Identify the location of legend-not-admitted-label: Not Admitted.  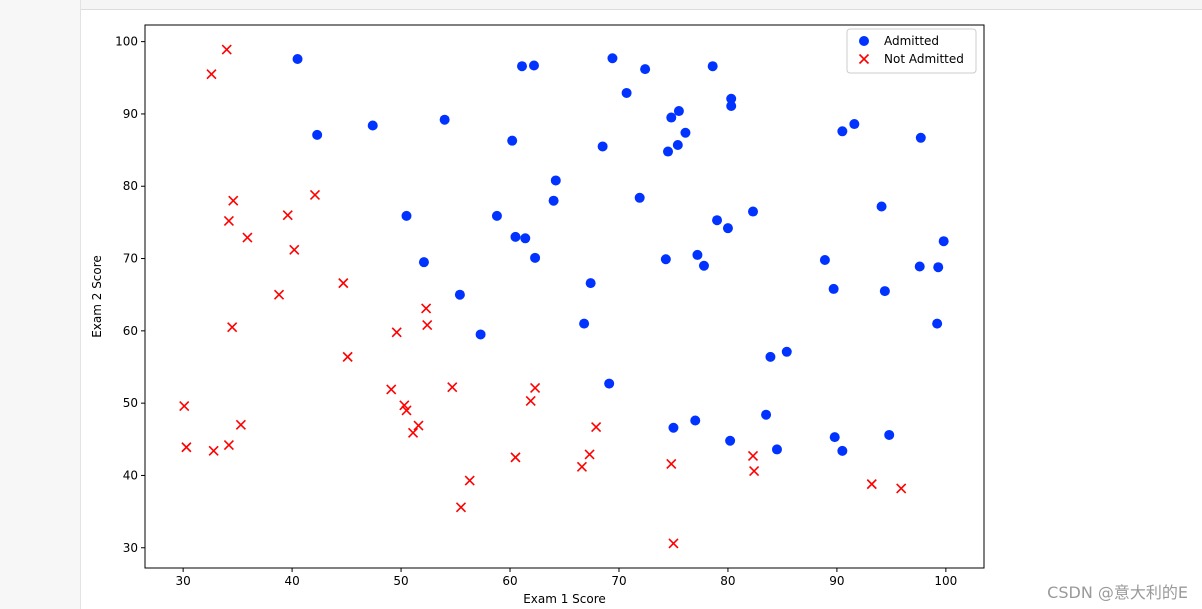
(924, 59).